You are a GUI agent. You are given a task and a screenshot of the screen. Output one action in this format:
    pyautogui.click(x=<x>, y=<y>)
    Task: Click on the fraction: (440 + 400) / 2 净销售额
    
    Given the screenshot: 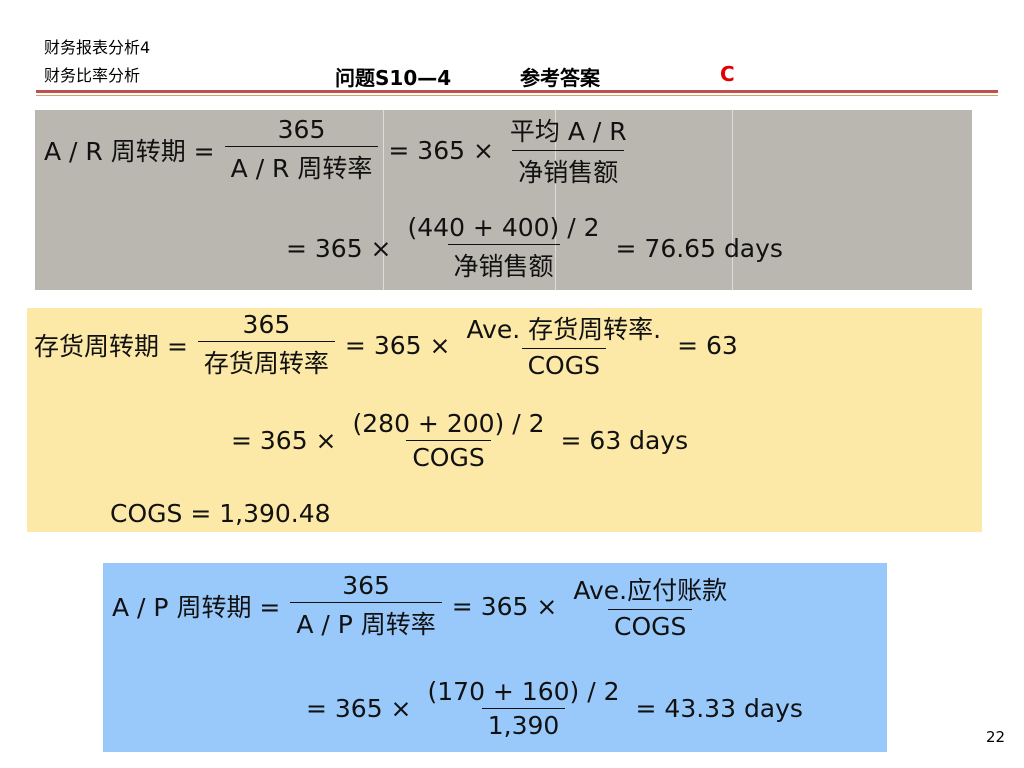 What is the action you would take?
    pyautogui.click(x=504, y=248)
    